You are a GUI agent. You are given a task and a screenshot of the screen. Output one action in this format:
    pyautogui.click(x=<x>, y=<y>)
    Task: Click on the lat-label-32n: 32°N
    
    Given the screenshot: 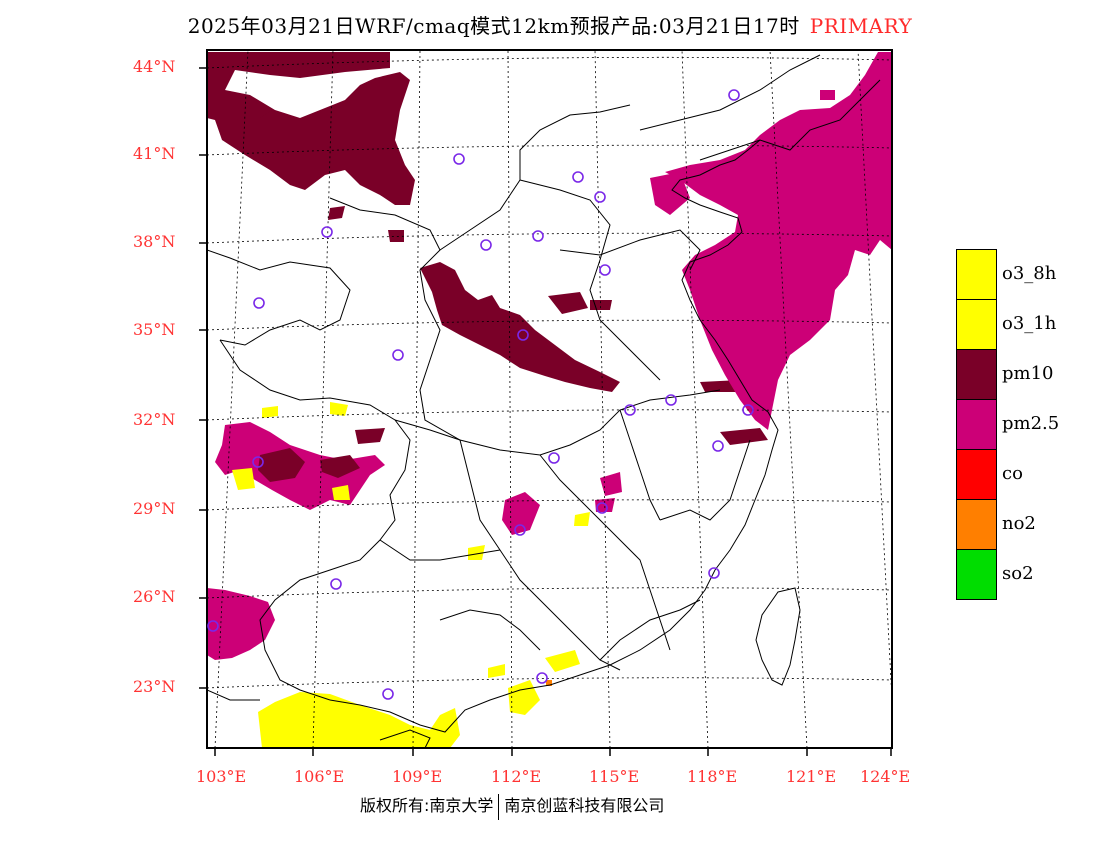 What is the action you would take?
    pyautogui.click(x=154, y=419)
    